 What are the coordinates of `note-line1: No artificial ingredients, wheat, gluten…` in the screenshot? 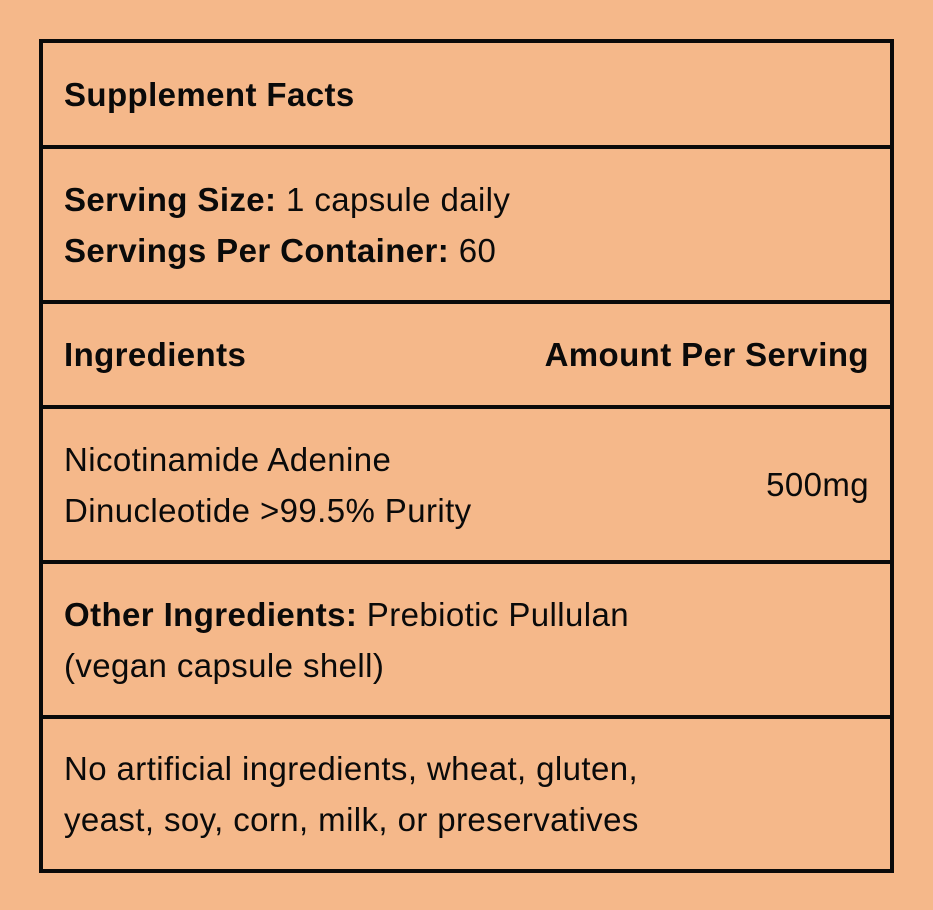 It's located at (351, 768).